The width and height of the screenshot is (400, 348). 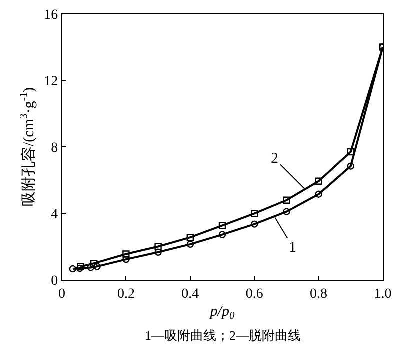 What do you see at coordinates (223, 335) in the screenshot?
I see `text: 1—吸附曲线；2—脱附曲线` at bounding box center [223, 335].